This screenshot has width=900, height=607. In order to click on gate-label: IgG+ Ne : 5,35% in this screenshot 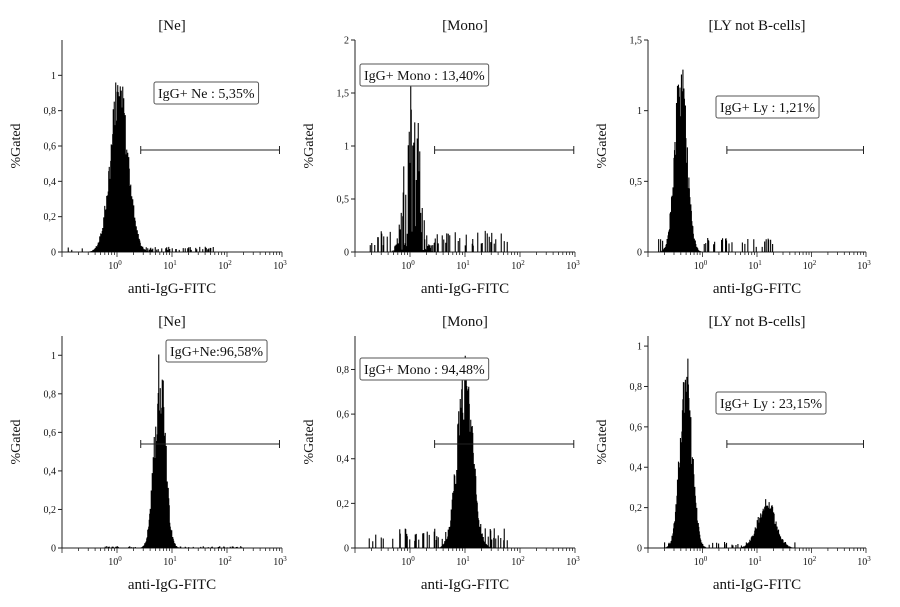, I will do `click(206, 94)`.